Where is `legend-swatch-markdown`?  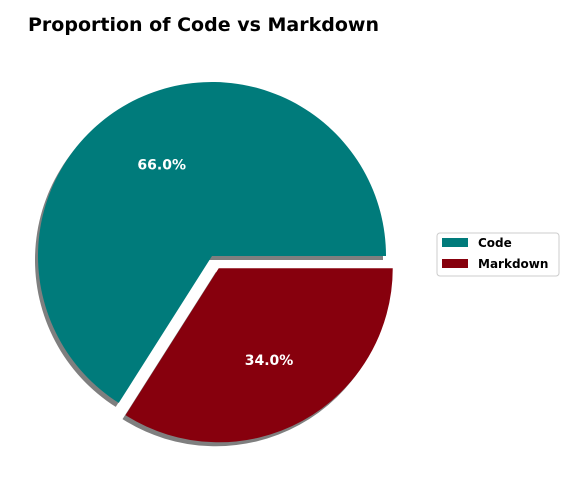
legend-swatch-markdown is located at coordinates (455, 263).